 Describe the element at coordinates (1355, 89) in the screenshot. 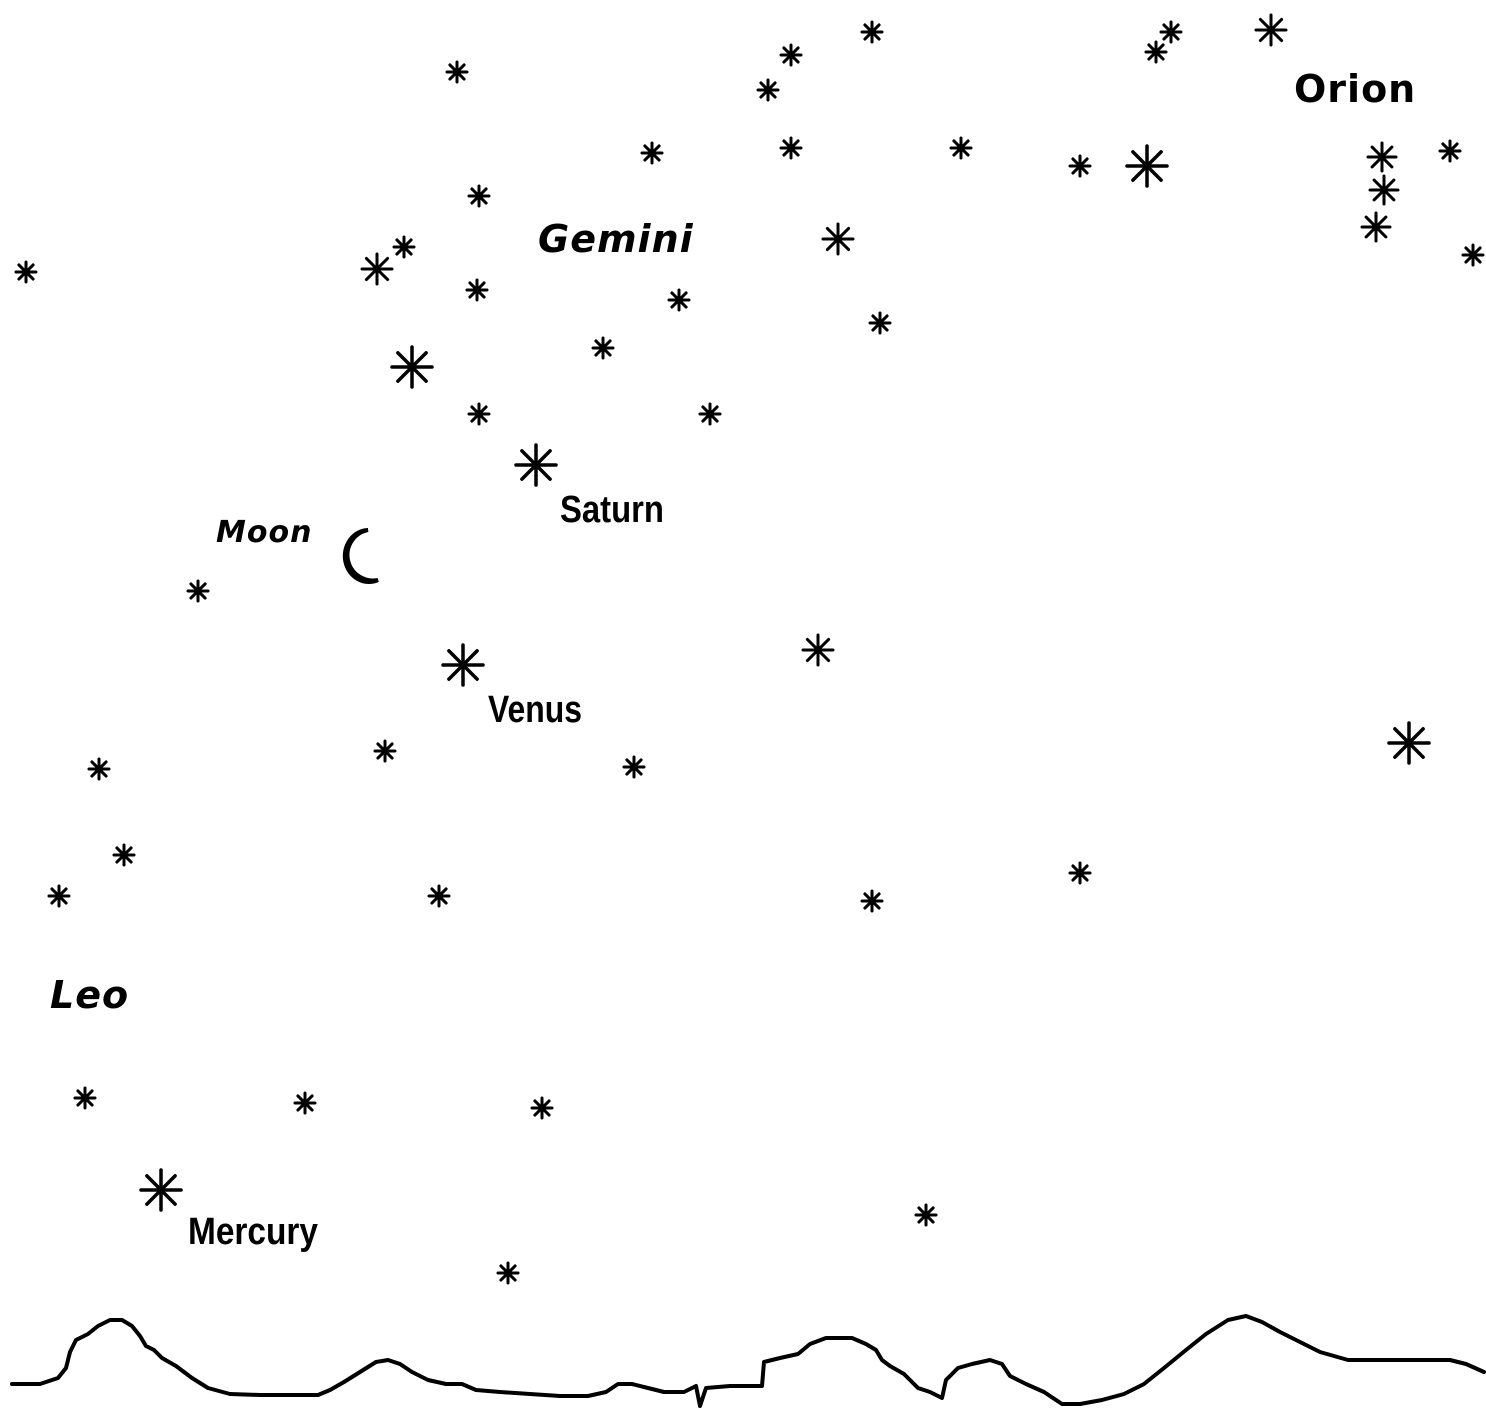

I see `orion-label: Orion` at that location.